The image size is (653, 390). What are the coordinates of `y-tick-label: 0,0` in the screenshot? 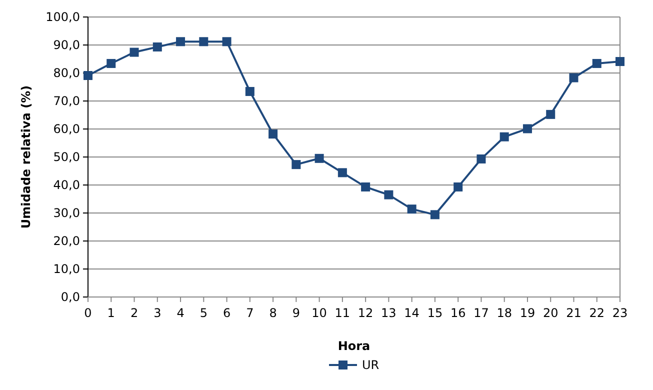 It's located at (70, 297).